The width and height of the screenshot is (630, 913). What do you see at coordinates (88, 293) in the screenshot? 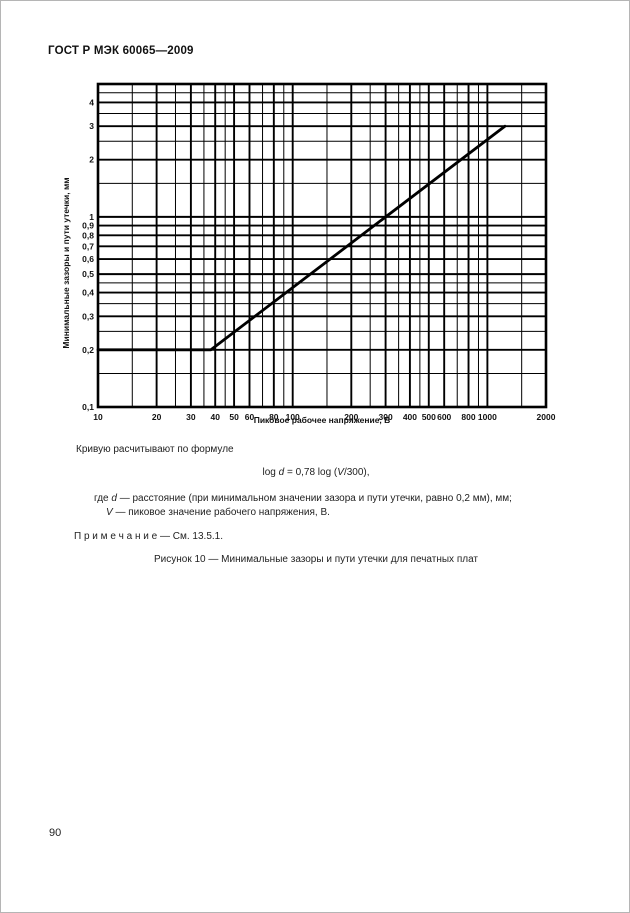
I see `y-tick-label: 0,4` at bounding box center [88, 293].